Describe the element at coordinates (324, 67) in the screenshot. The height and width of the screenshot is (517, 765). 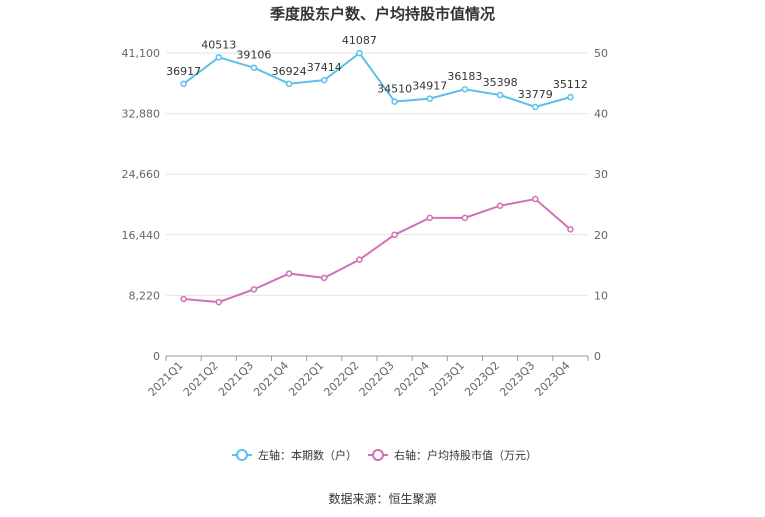
I see `data-label: 37414` at that location.